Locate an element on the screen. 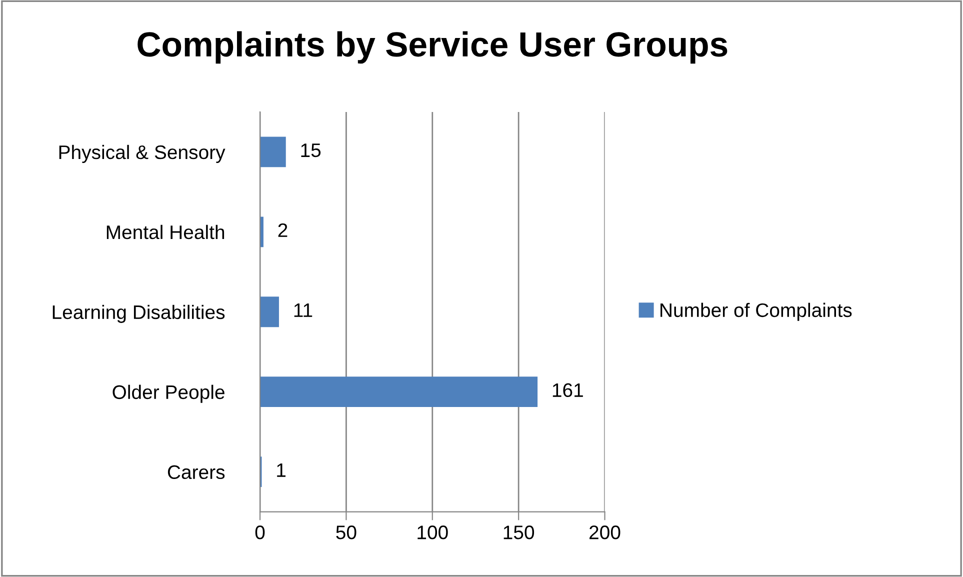 The width and height of the screenshot is (963, 577). x-tick-label: 100 is located at coordinates (433, 533).